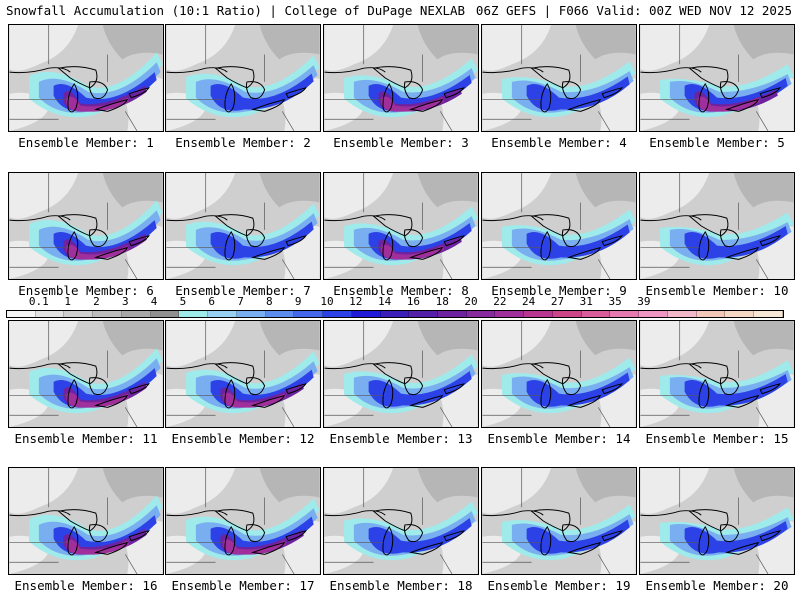  I want to click on ensemble-panel: Ensemble Member: 5, so click(717, 87).